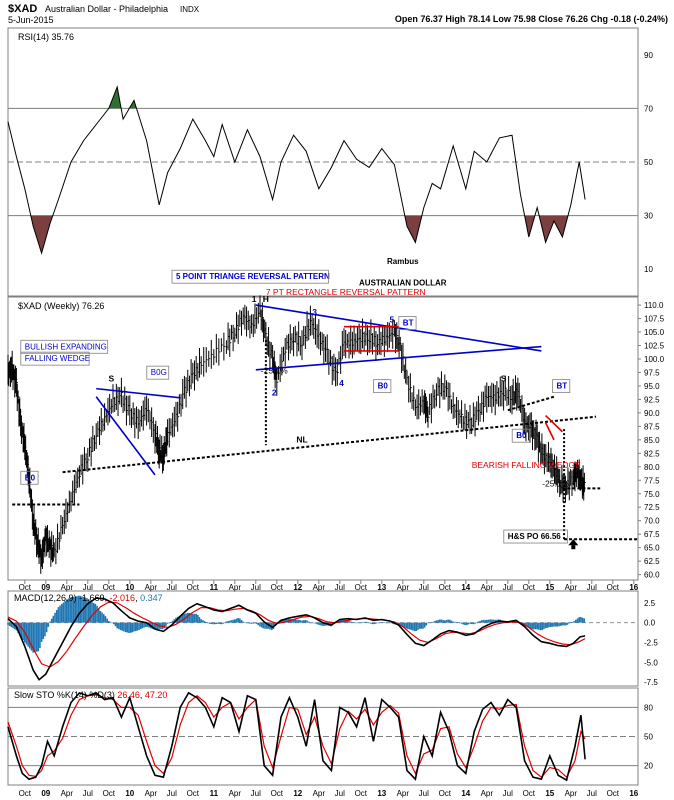  What do you see at coordinates (652, 507) in the screenshot?
I see `price-y-tick: 72.5` at bounding box center [652, 507].